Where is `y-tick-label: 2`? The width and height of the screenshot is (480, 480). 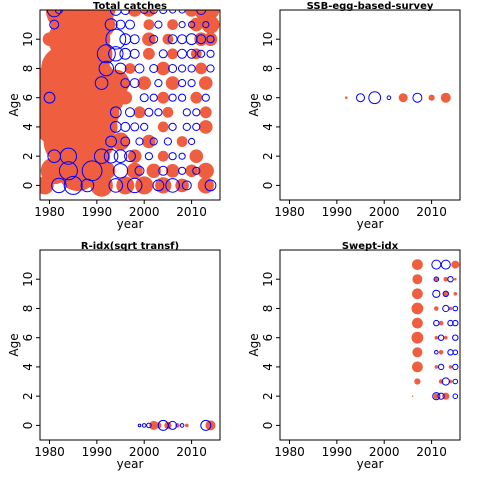
y-tick-label: 2 is located at coordinates (28, 396).